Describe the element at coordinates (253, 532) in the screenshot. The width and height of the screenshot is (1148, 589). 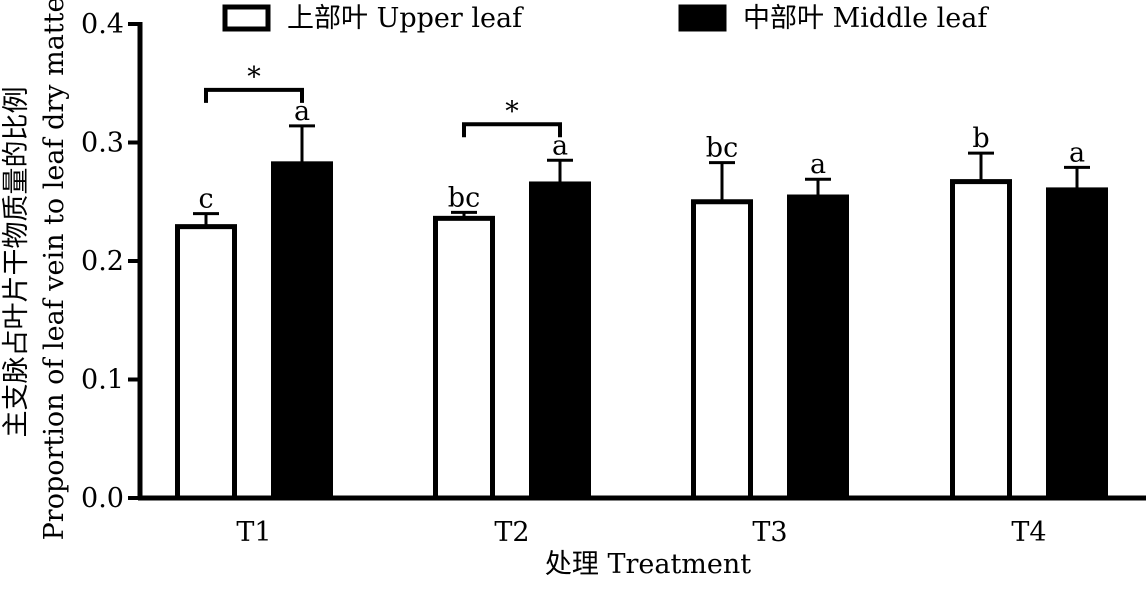
I see `x-tick-label: T1` at that location.